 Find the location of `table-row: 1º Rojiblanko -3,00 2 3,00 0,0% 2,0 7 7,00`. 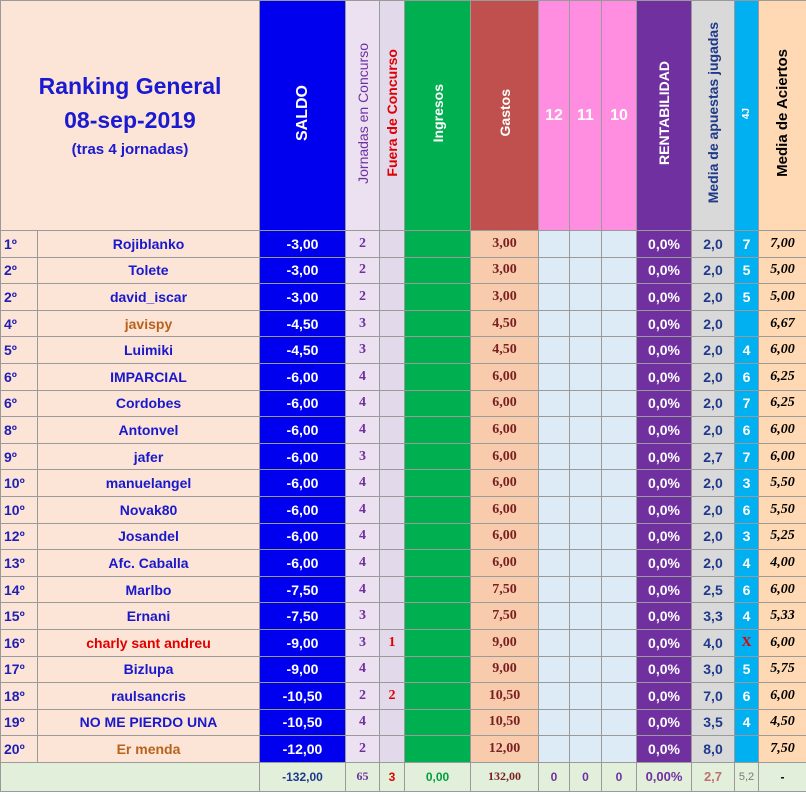

table-row: 1º Rojiblanko -3,00 2 3,00 0,0% 2,0 7 7,00 is located at coordinates (403, 244).